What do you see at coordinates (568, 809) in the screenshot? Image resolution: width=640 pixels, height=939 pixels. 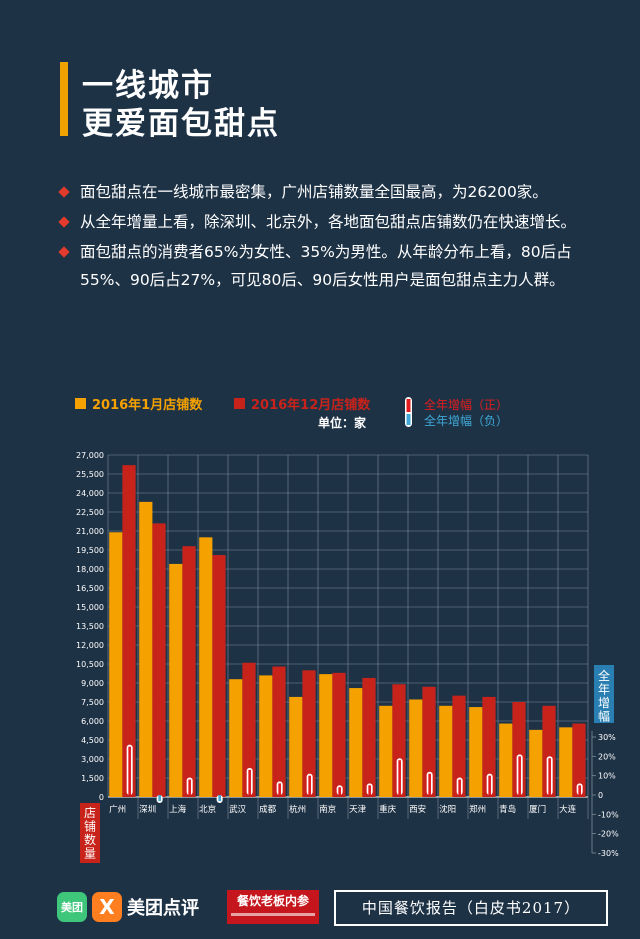 I see `city-label: 大连` at bounding box center [568, 809].